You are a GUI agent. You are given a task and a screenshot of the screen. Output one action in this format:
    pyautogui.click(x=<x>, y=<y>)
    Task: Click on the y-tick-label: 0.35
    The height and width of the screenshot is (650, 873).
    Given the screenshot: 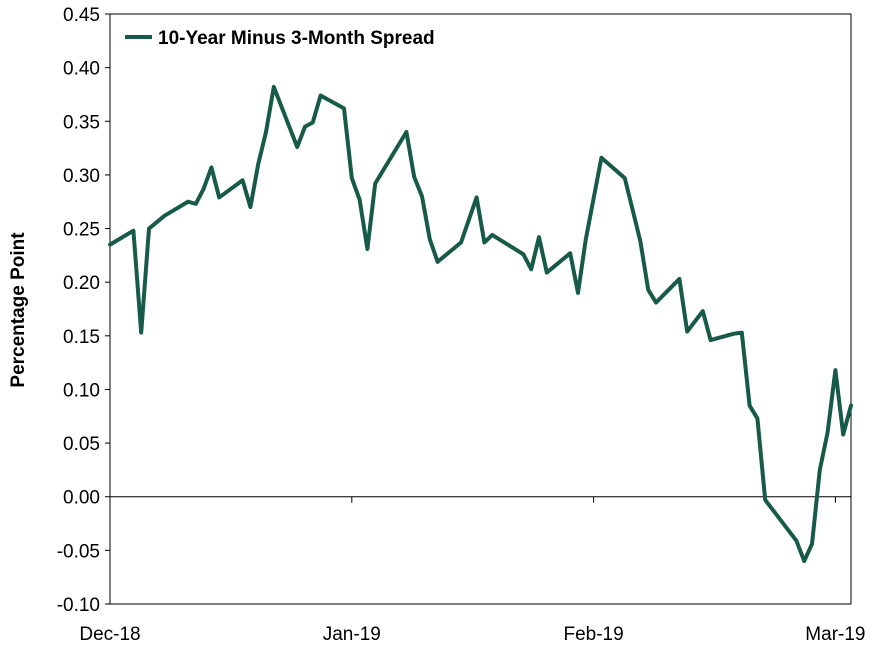 What is the action you would take?
    pyautogui.click(x=81, y=122)
    